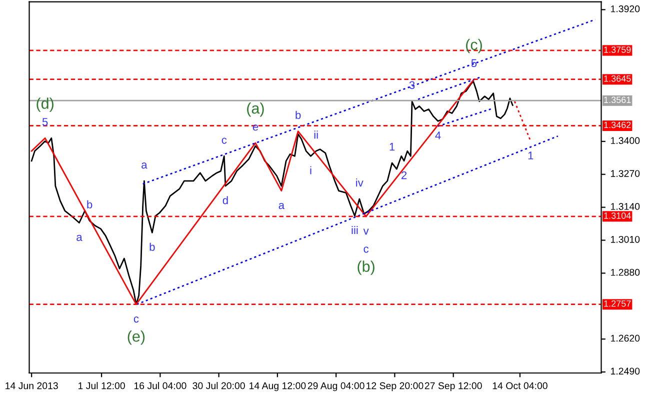 The height and width of the screenshot is (400, 650). What do you see at coordinates (520, 386) in the screenshot?
I see `x-tick-label: 14 Oct 04:00` at bounding box center [520, 386].